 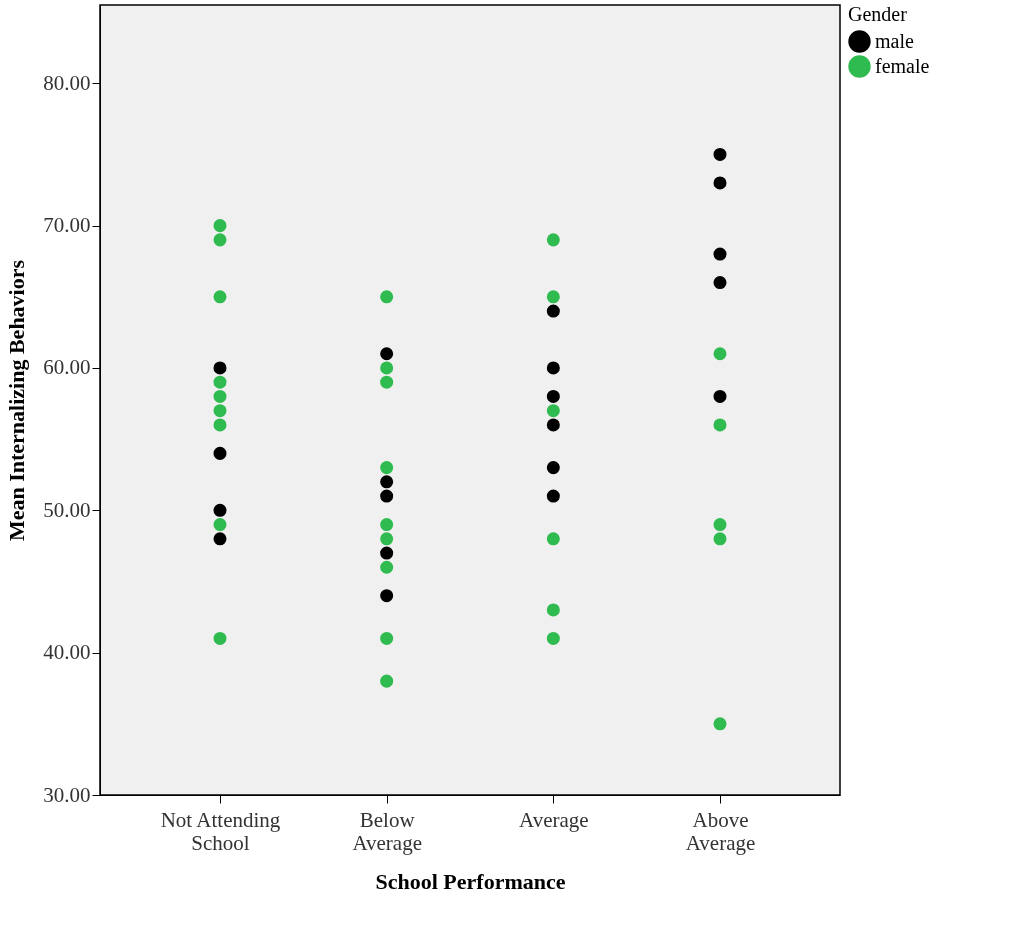 What do you see at coordinates (67, 82) in the screenshot?
I see `y-tick-label: 80.00` at bounding box center [67, 82].